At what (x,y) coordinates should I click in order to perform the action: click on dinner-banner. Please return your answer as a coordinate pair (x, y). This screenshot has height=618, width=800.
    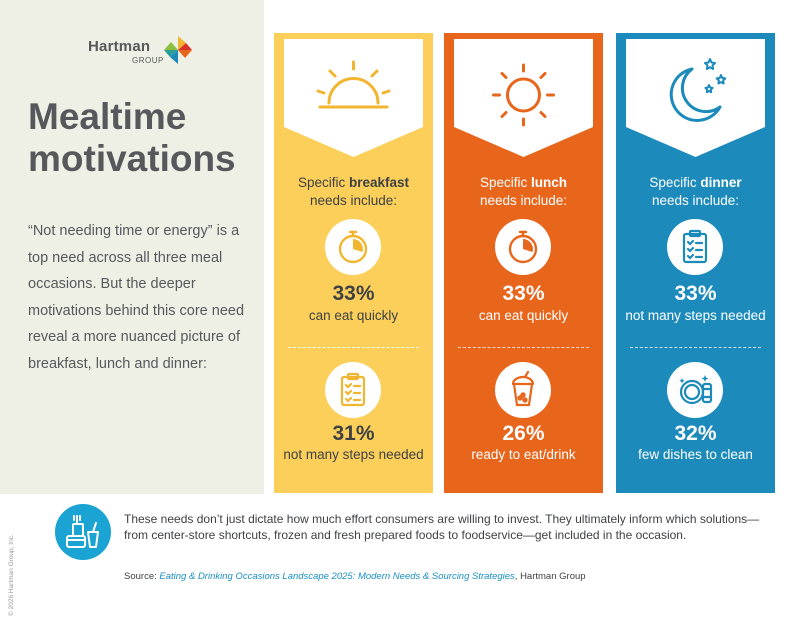
    Looking at the image, I should click on (695, 98).